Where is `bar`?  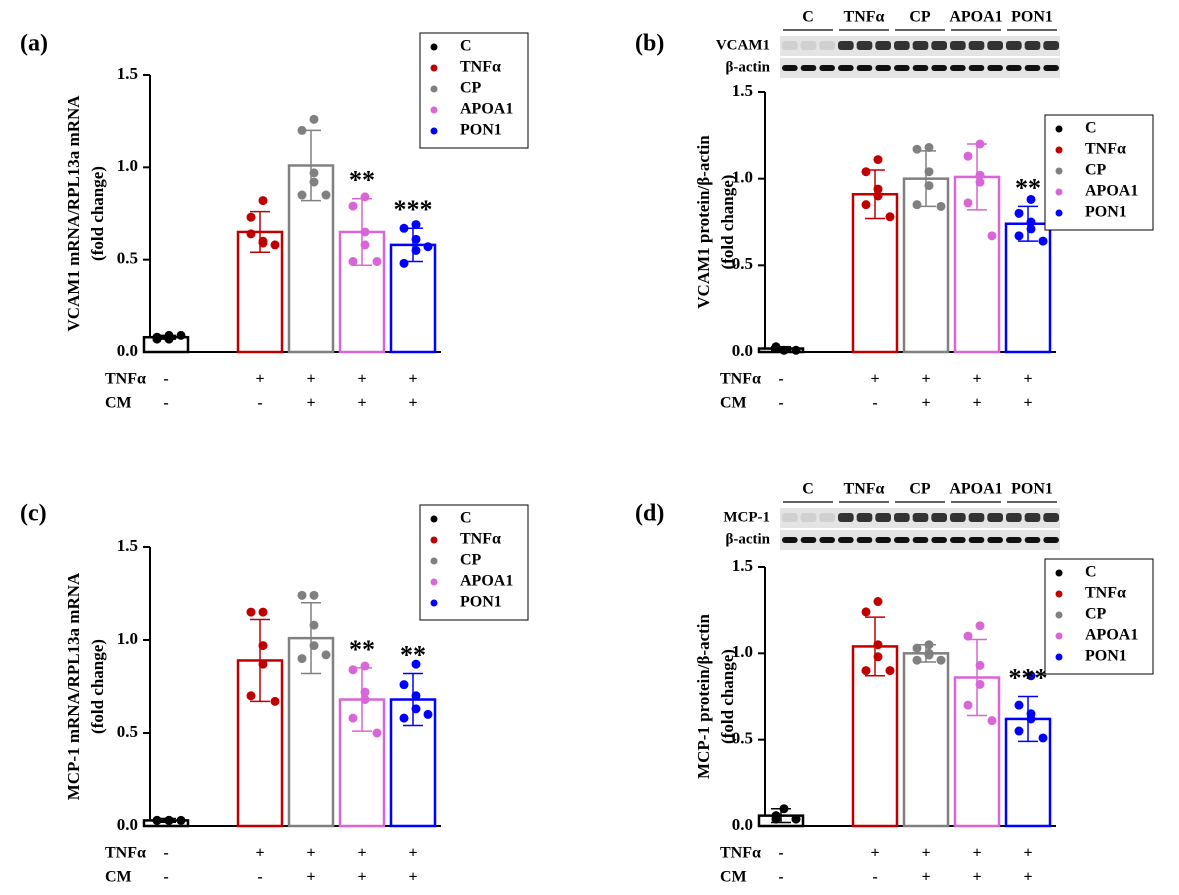 bar is located at coordinates (926, 740).